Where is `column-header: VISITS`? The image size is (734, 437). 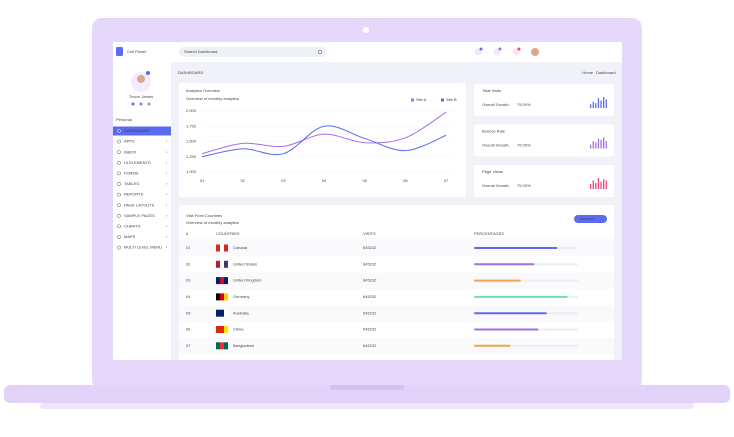 column-header: VISITS is located at coordinates (369, 233).